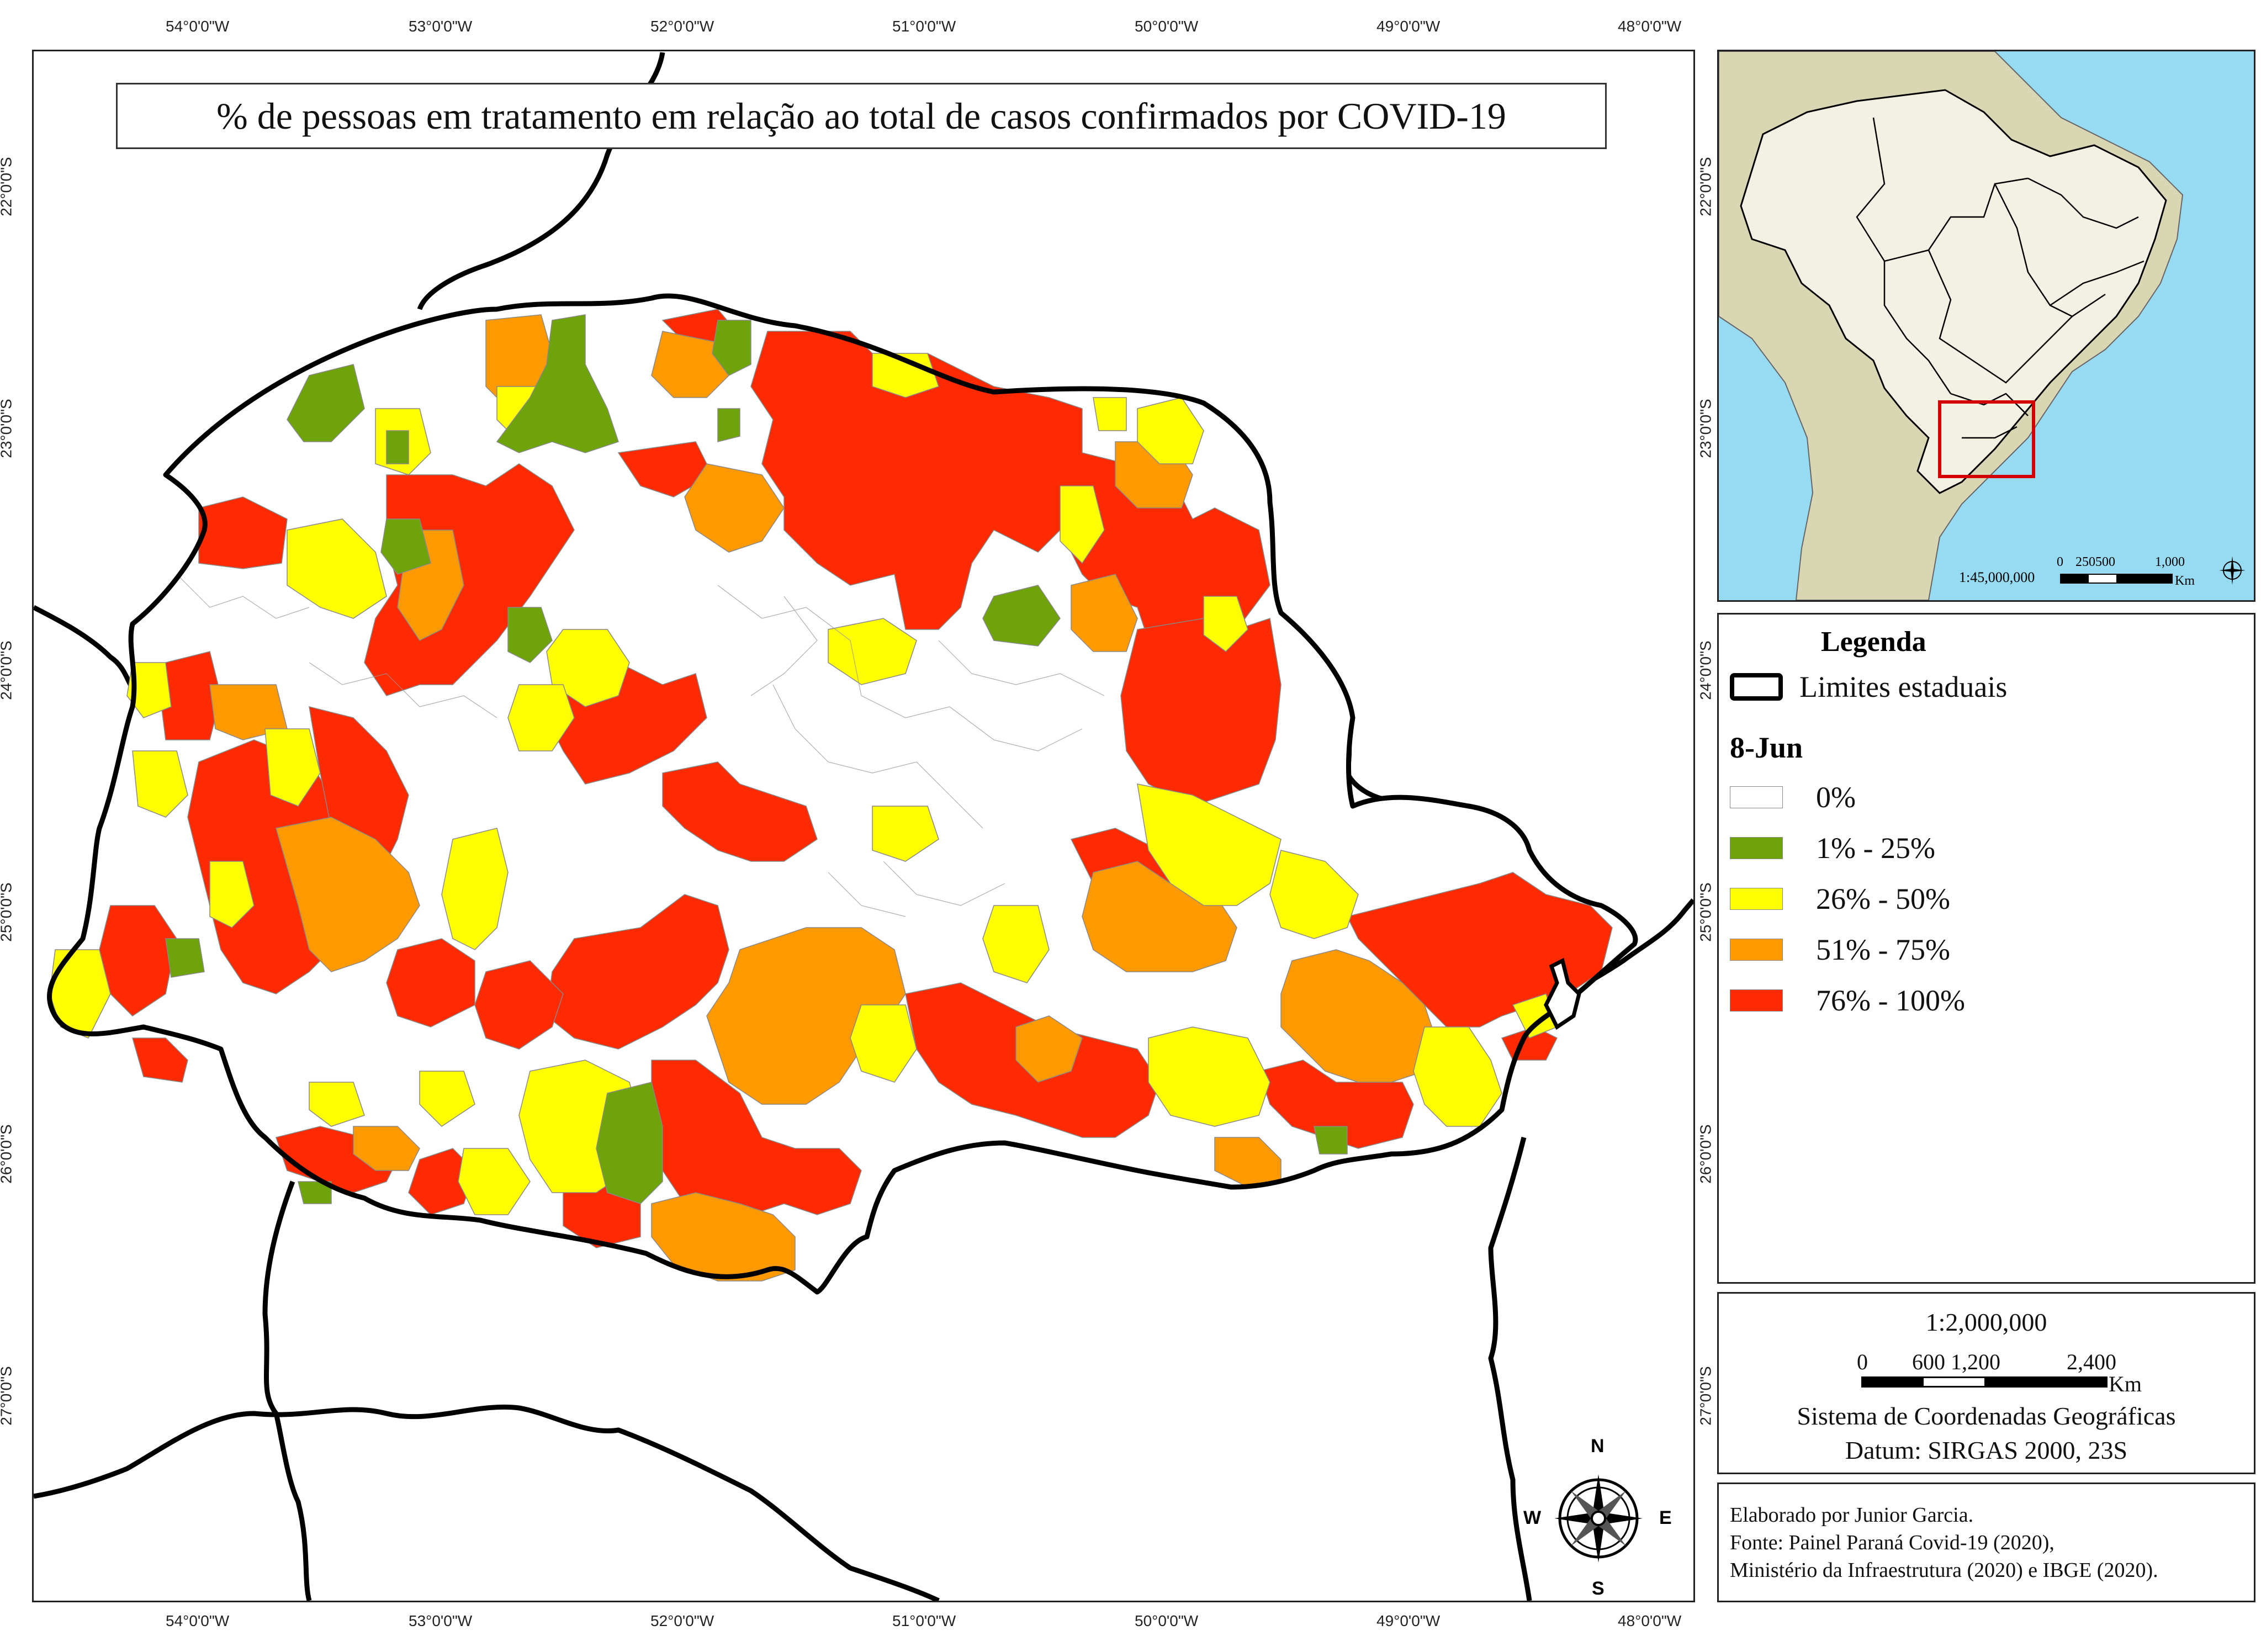  What do you see at coordinates (1874, 642) in the screenshot?
I see `legend-title: Legenda` at bounding box center [1874, 642].